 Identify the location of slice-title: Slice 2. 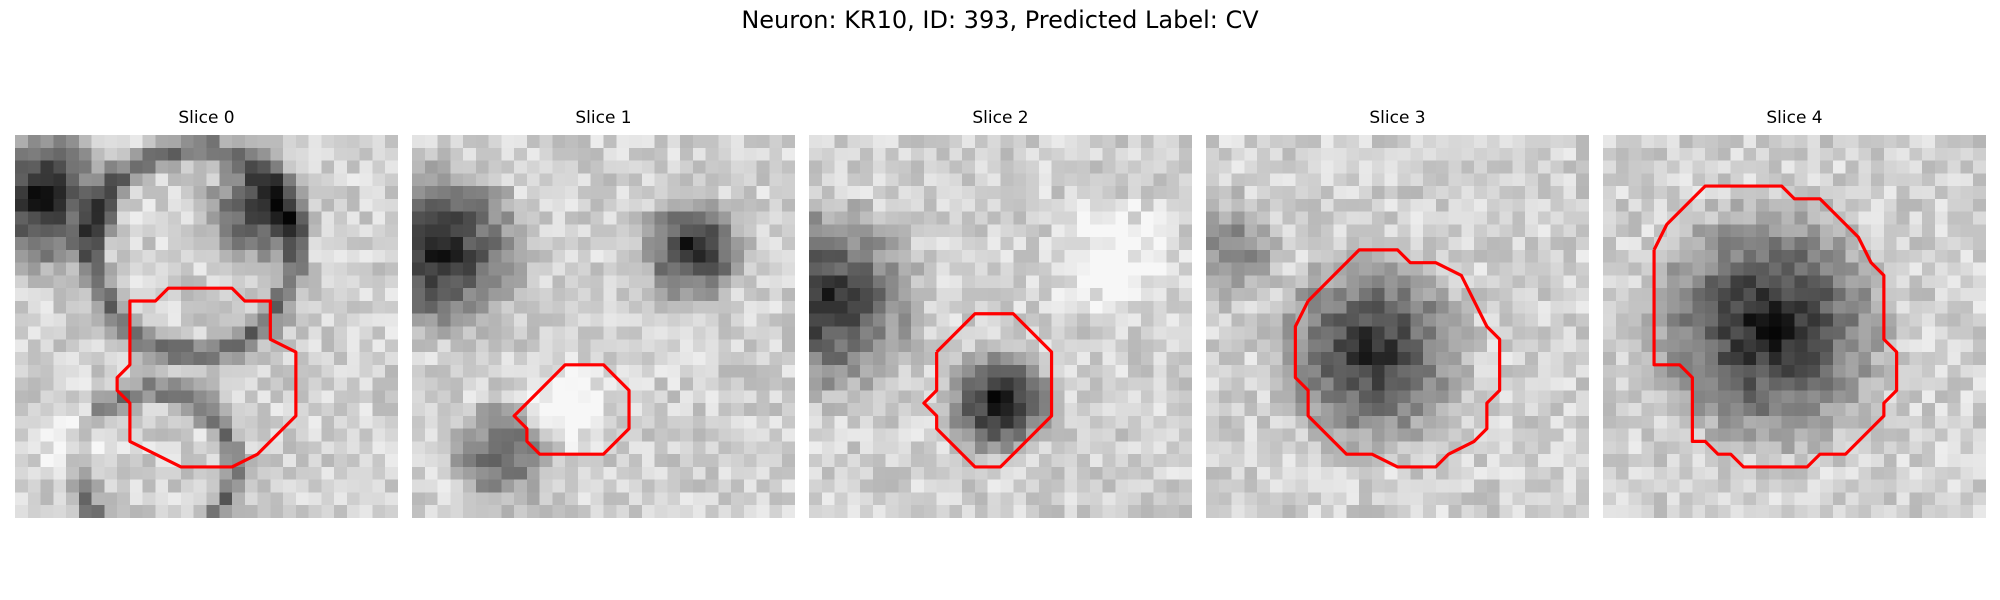
(1000, 118).